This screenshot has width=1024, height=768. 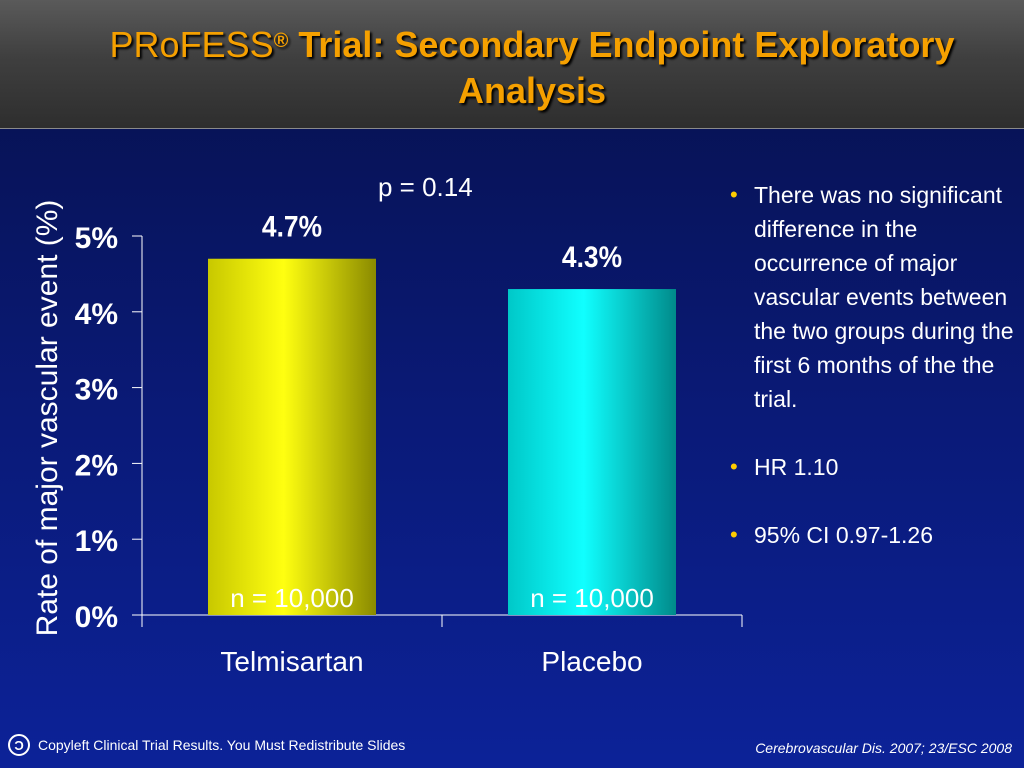 What do you see at coordinates (96, 238) in the screenshot?
I see `y-tick-label: 5%` at bounding box center [96, 238].